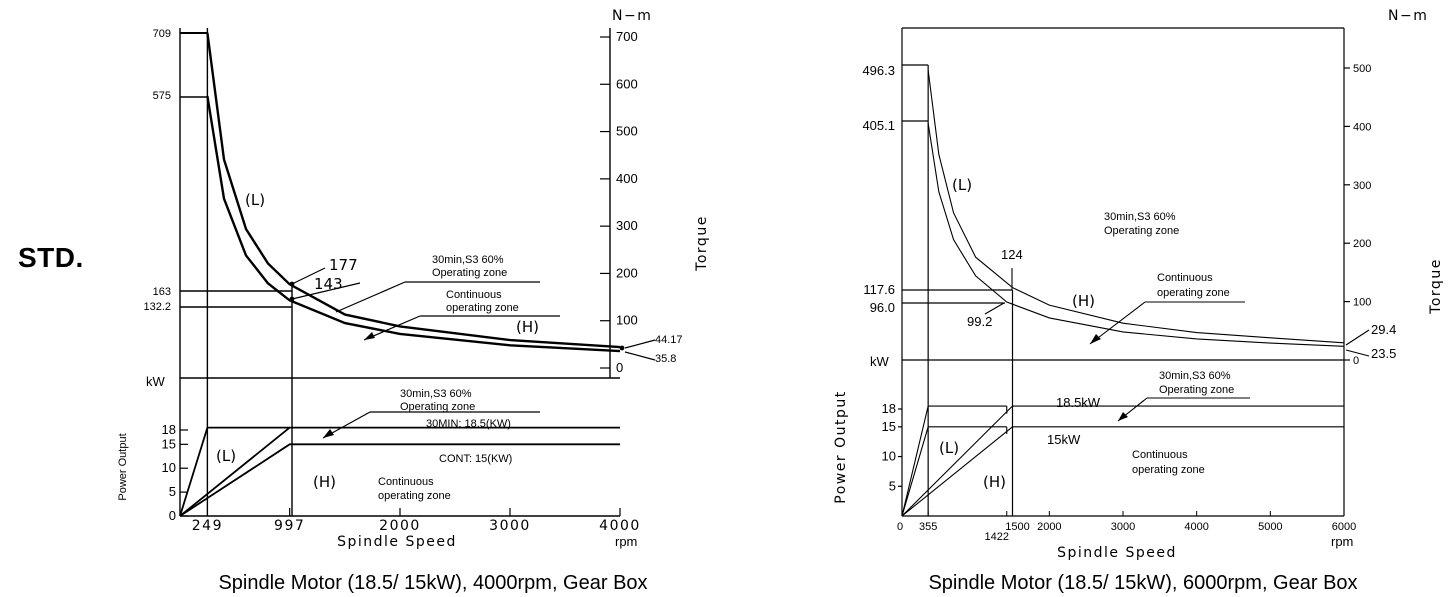 This screenshot has width=1453, height=597. Describe the element at coordinates (892, 485) in the screenshot. I see `chart-2-power-tick-label: 5` at that location.